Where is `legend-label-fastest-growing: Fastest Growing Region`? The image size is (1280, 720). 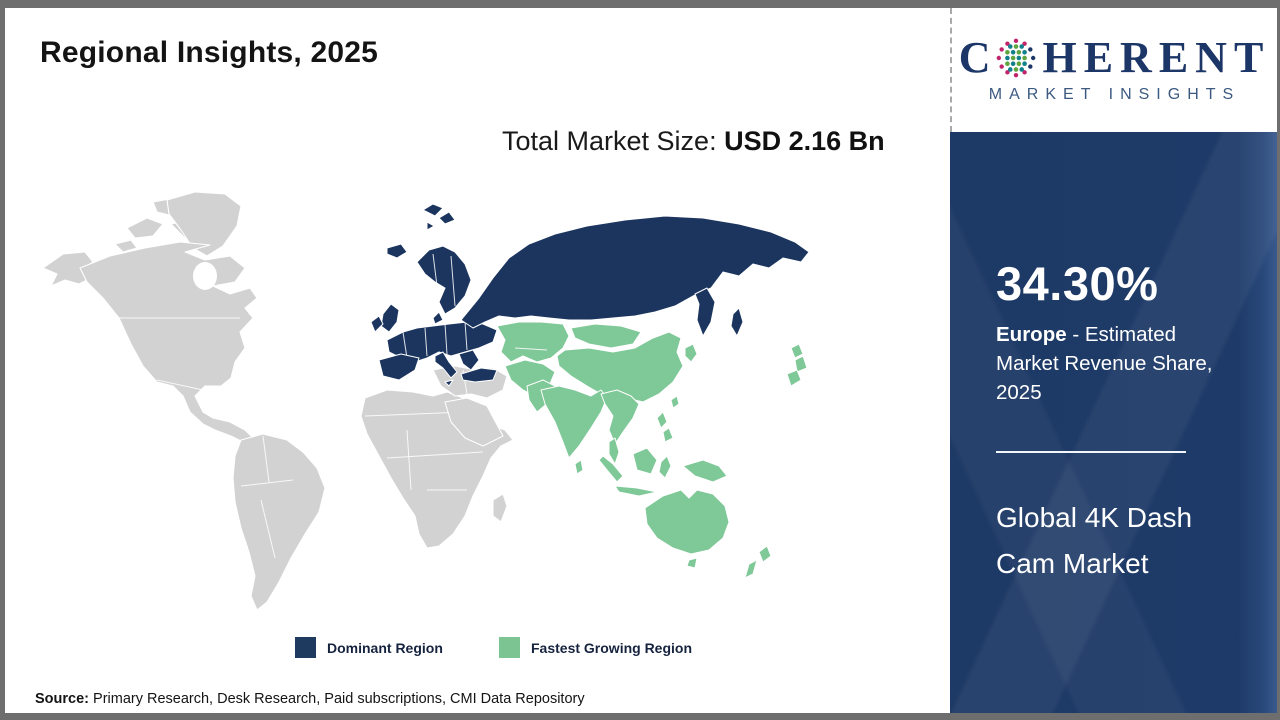
legend-label-fastest-growing: Fastest Growing Region is located at coordinates (612, 647).